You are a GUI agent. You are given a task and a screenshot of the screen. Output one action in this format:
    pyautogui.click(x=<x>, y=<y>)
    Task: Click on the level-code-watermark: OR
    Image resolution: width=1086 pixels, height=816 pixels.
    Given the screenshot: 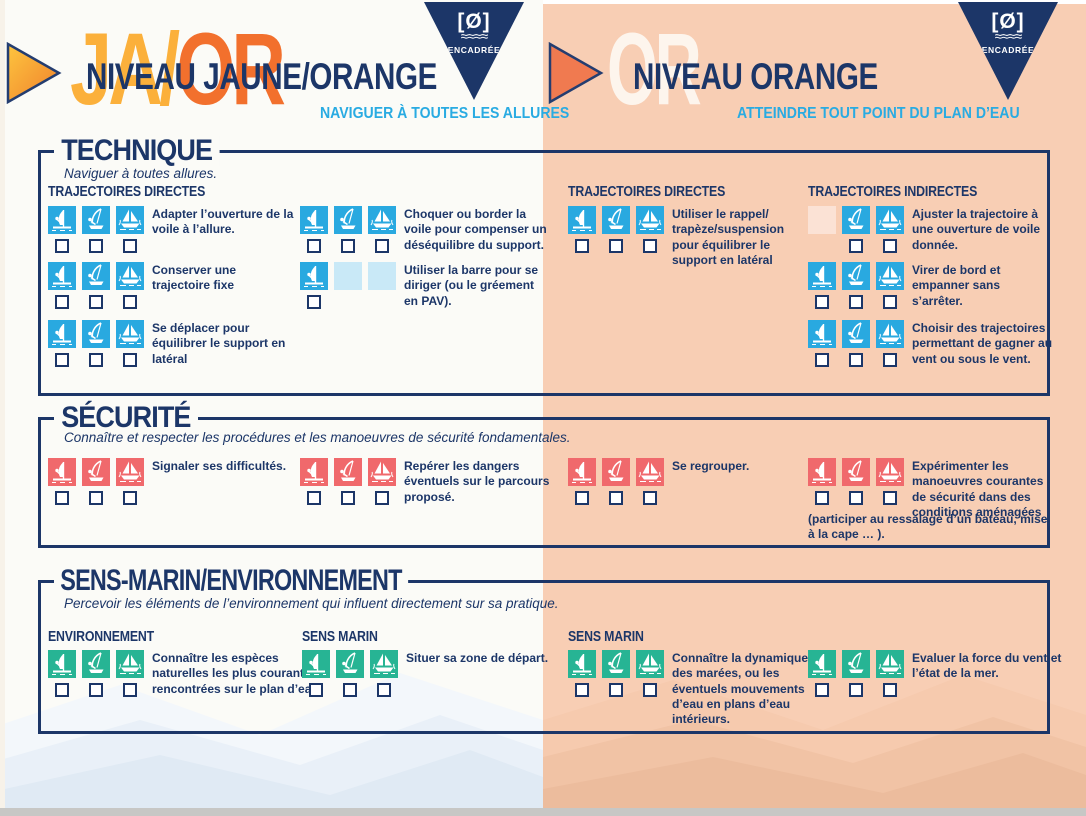 What is the action you would take?
    pyautogui.click(x=654, y=69)
    